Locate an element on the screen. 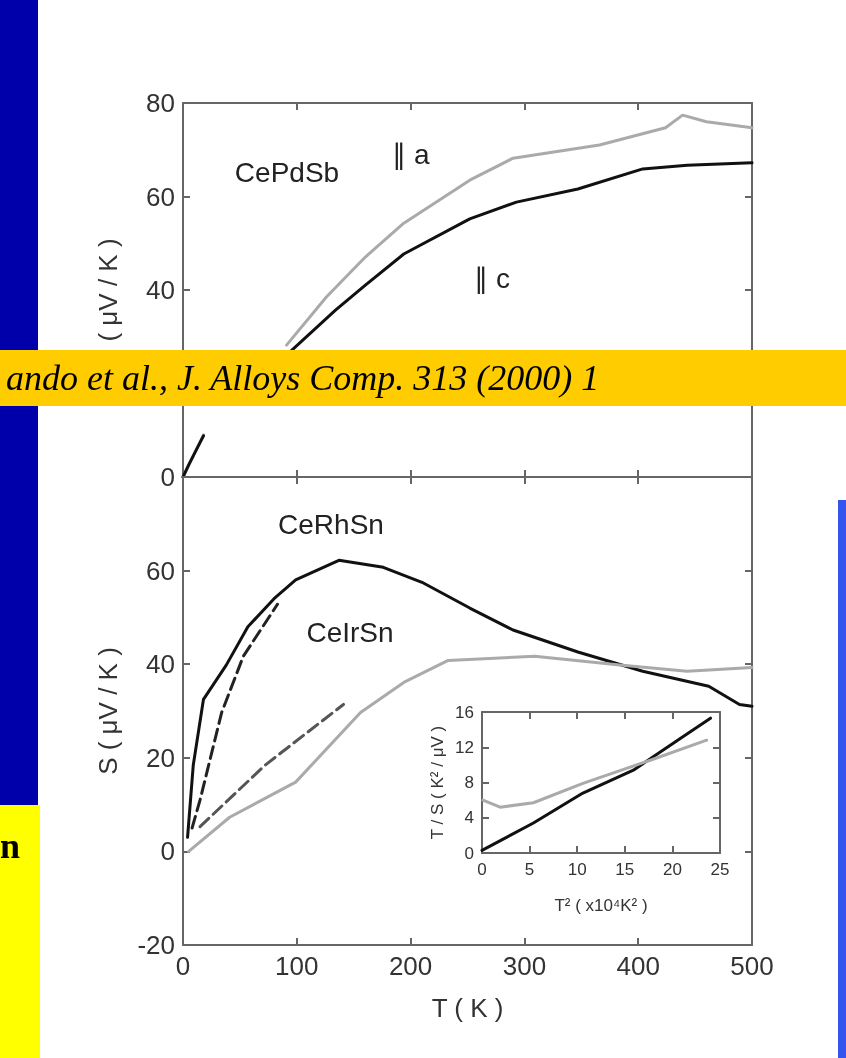 The width and height of the screenshot is (846, 1058). side-box: n is located at coordinates (20, 931).